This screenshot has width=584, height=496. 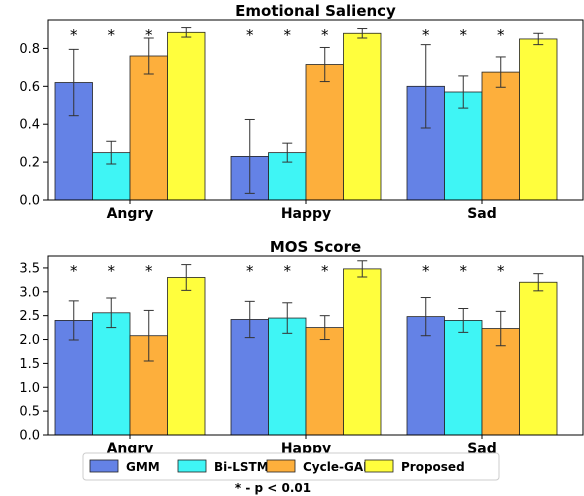 I want to click on y-tick-label: 1.5, so click(x=29, y=364).